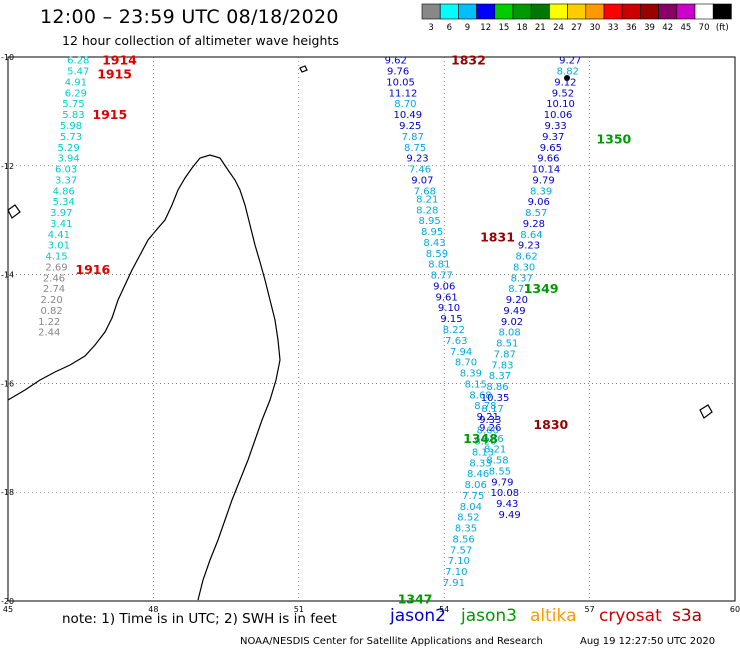  What do you see at coordinates (473, 496) in the screenshot?
I see `swh-label: 7.75` at bounding box center [473, 496].